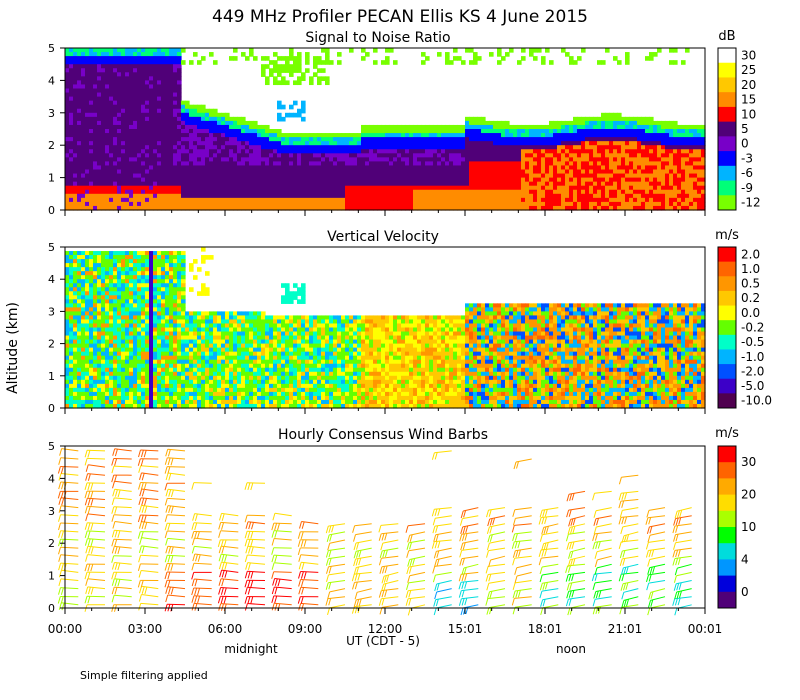  I want to click on colorbar-swatch, so click(727, 188).